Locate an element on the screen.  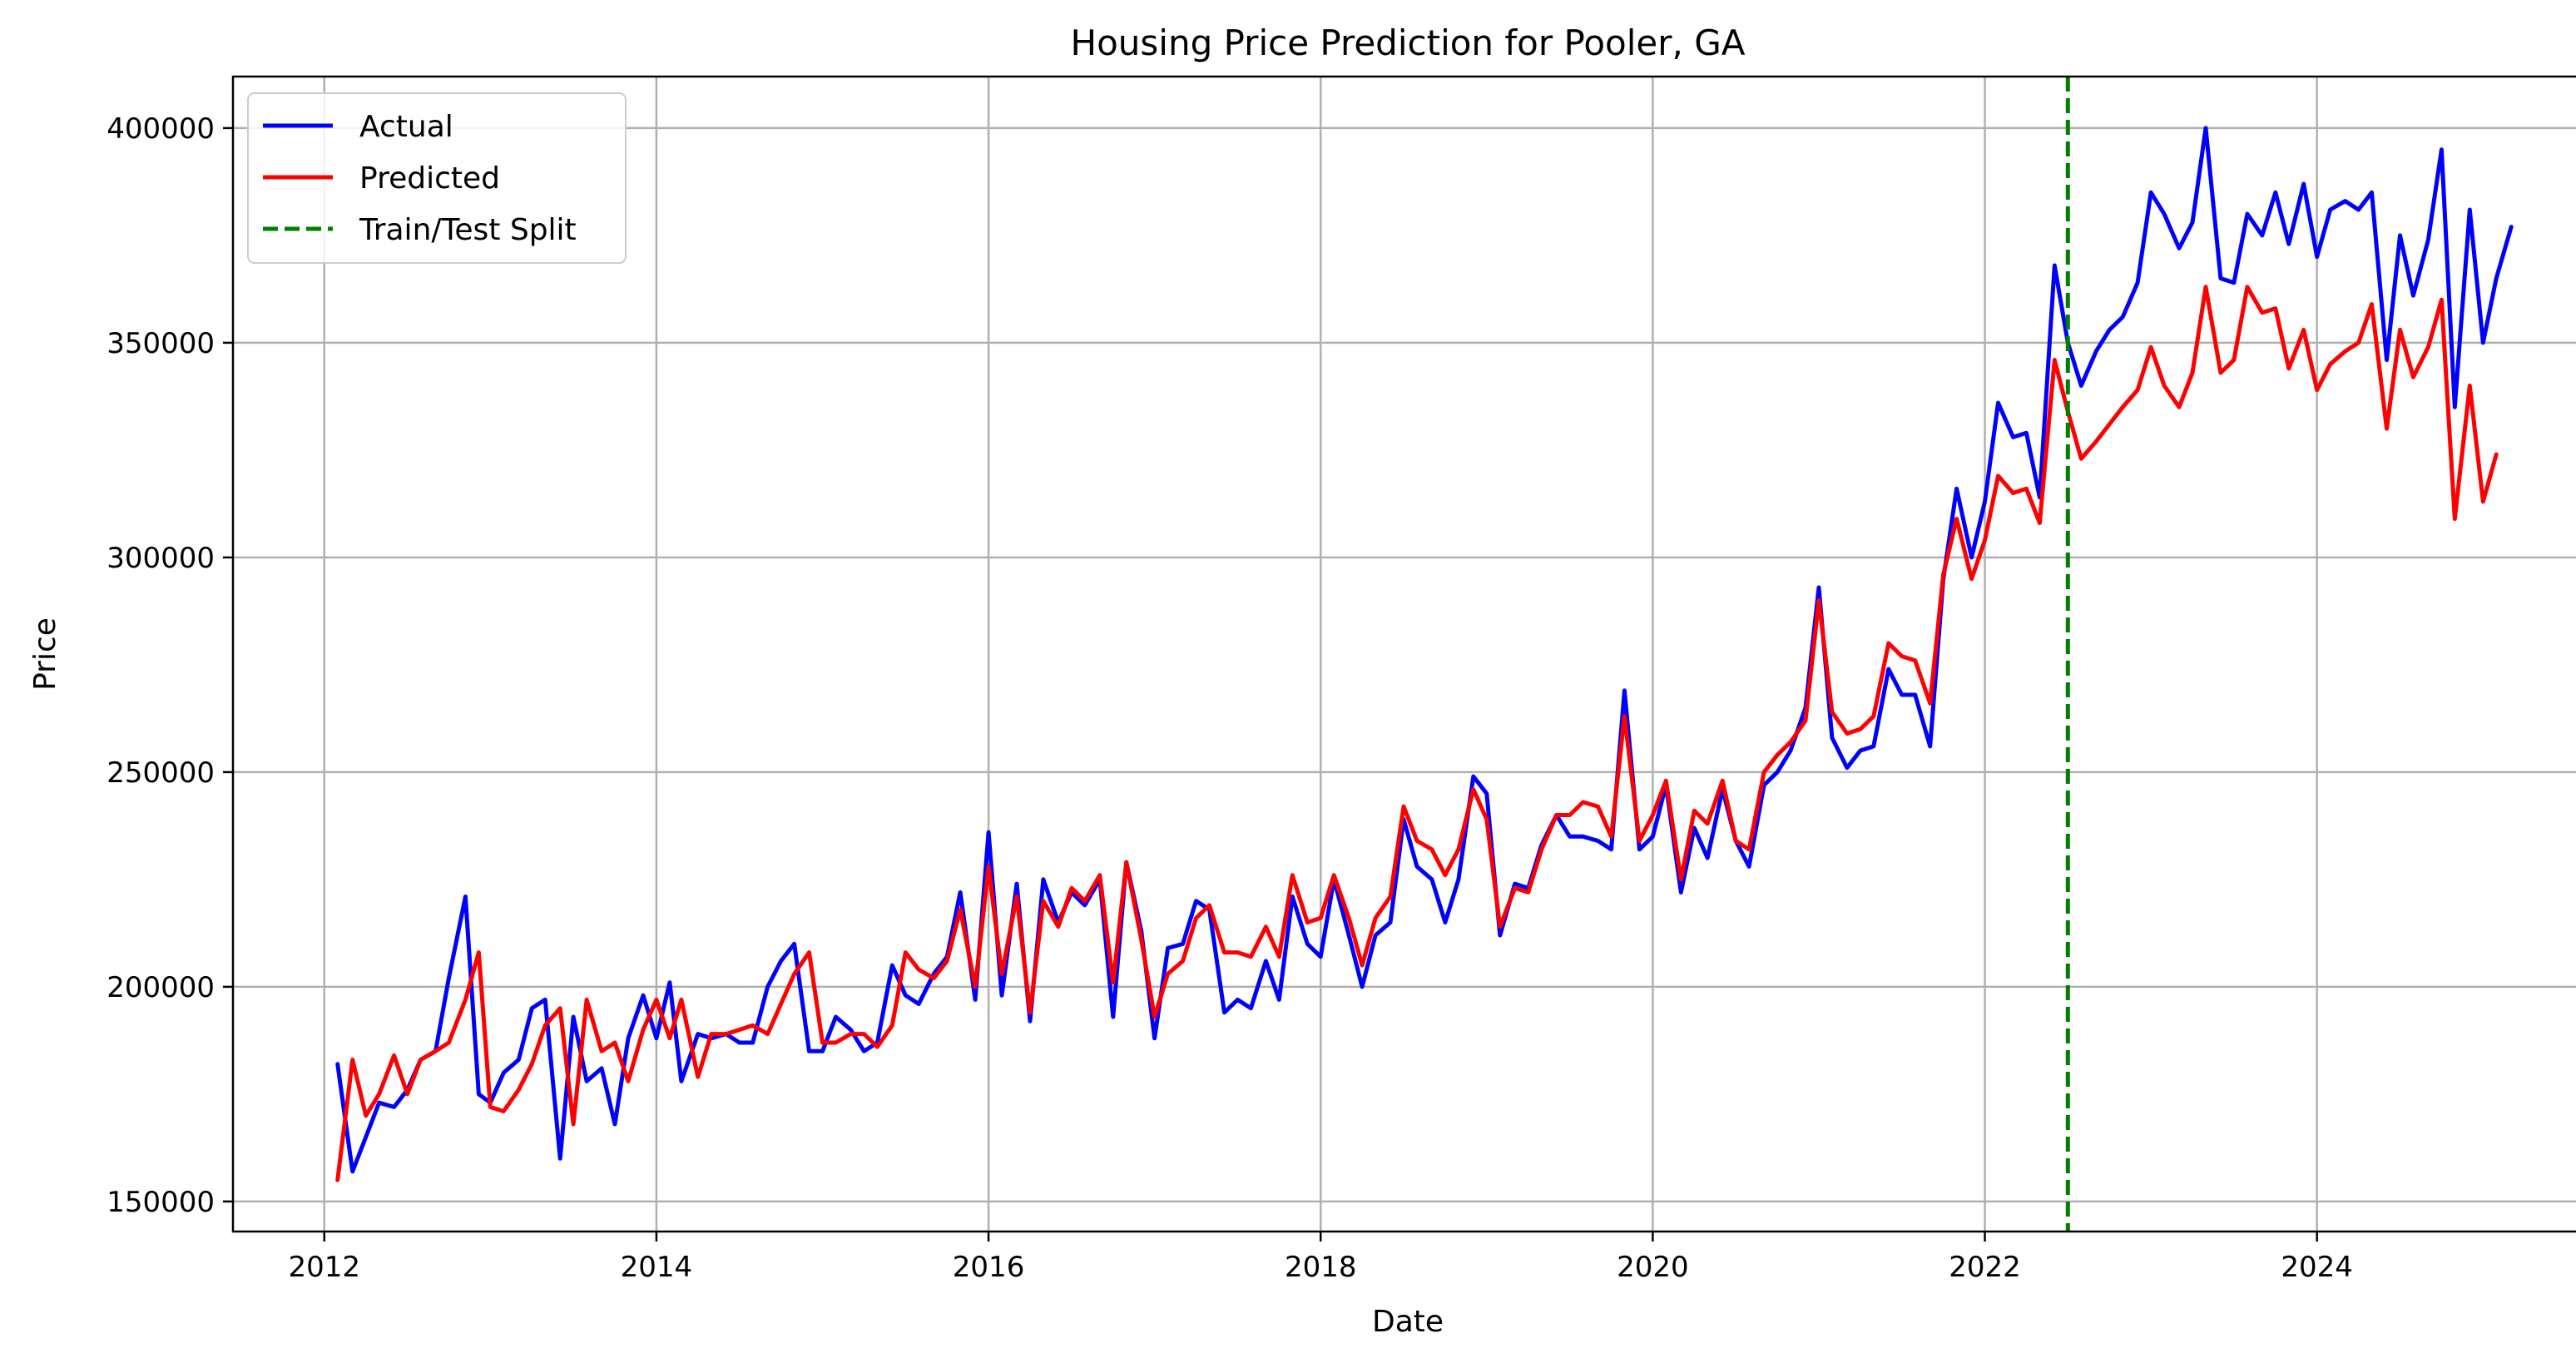
x-tick-label: 2012 is located at coordinates (325, 1268).